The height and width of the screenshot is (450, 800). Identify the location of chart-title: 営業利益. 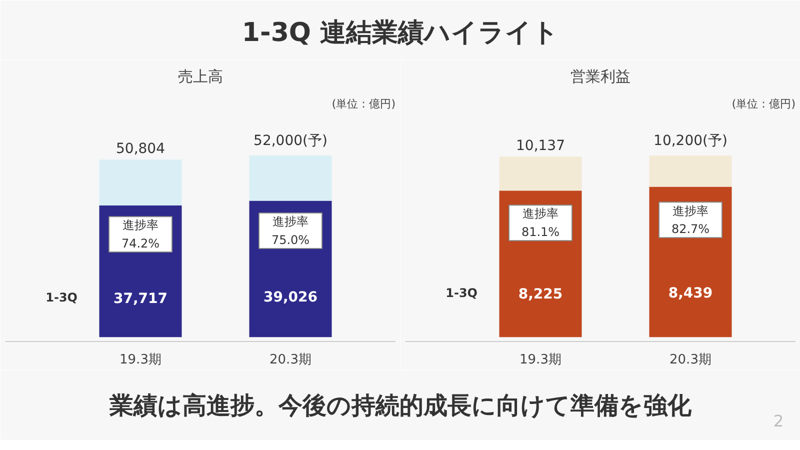
(600, 77).